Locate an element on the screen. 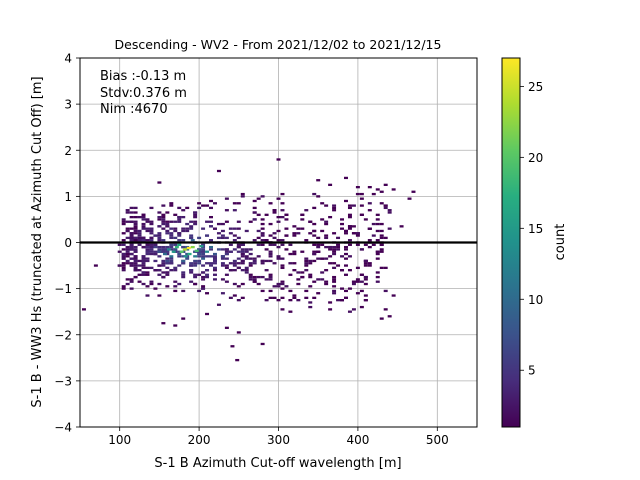  colorbar: 5 10 15 20 25 count is located at coordinates (534, 242).